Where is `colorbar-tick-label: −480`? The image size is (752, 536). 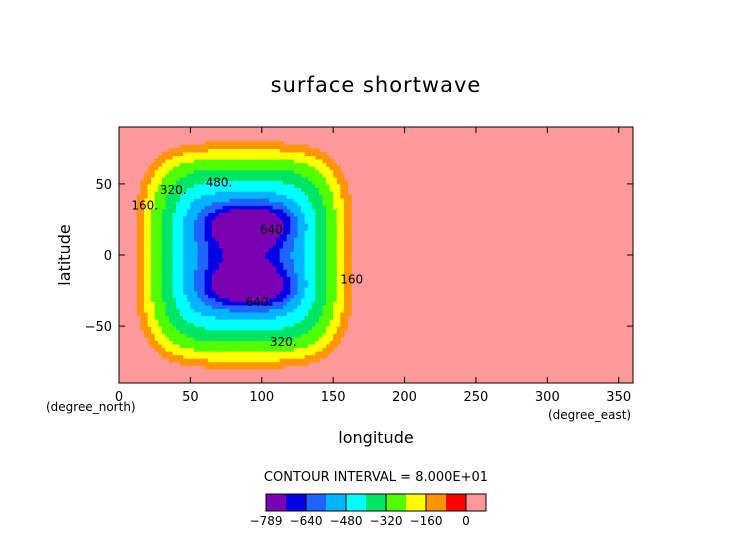 colorbar-tick-label: −480 is located at coordinates (346, 521).